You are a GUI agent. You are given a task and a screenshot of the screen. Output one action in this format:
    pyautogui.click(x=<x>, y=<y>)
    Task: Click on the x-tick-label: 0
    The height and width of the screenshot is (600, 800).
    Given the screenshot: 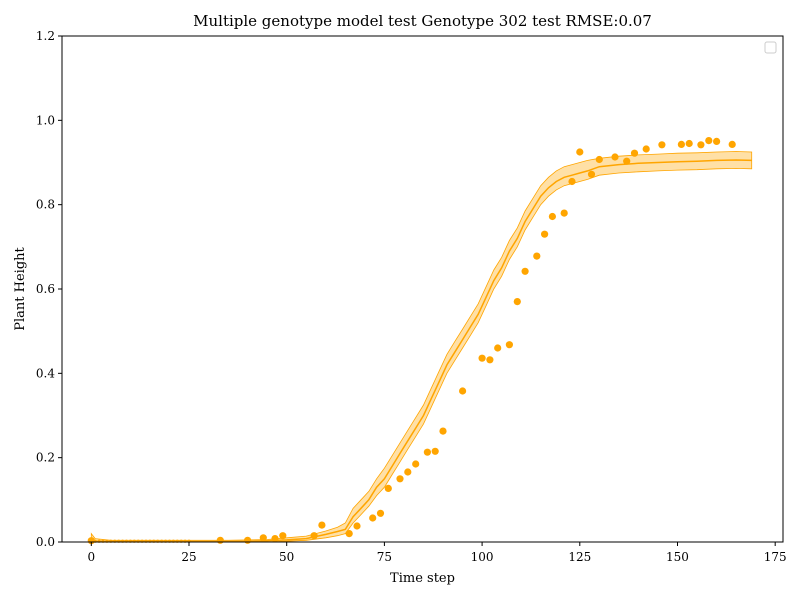 What is the action you would take?
    pyautogui.click(x=91, y=557)
    